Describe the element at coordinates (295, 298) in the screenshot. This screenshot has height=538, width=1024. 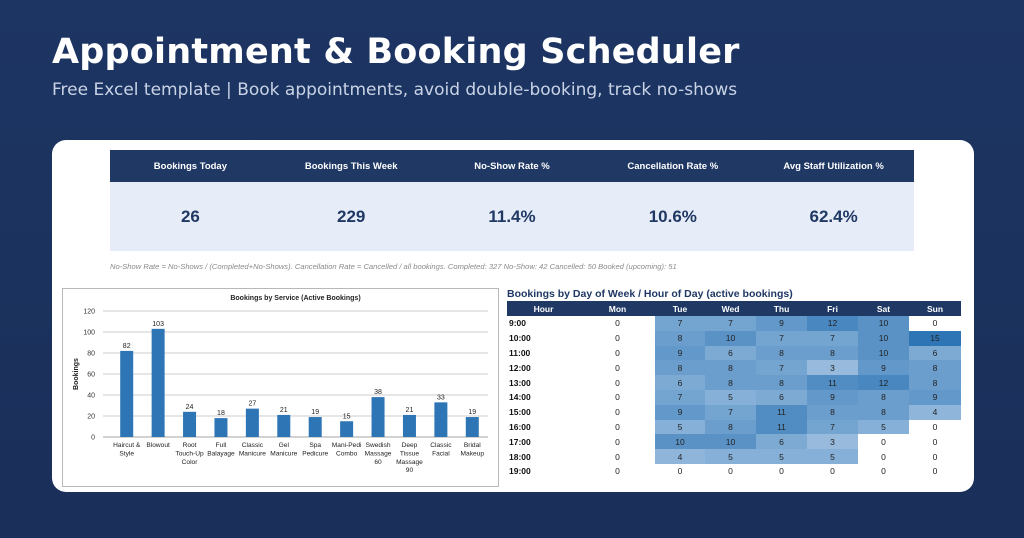
I see `chart-title: Bookings by Service (Active Bookings)` at that location.